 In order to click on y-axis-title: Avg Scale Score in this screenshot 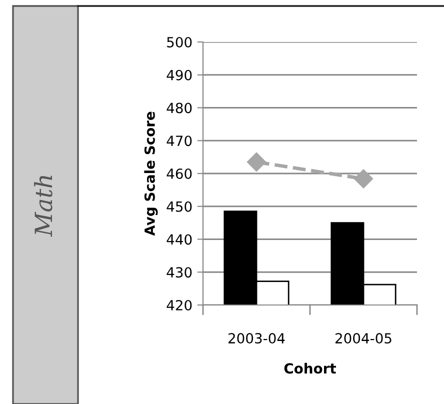, I will do `click(151, 174)`.